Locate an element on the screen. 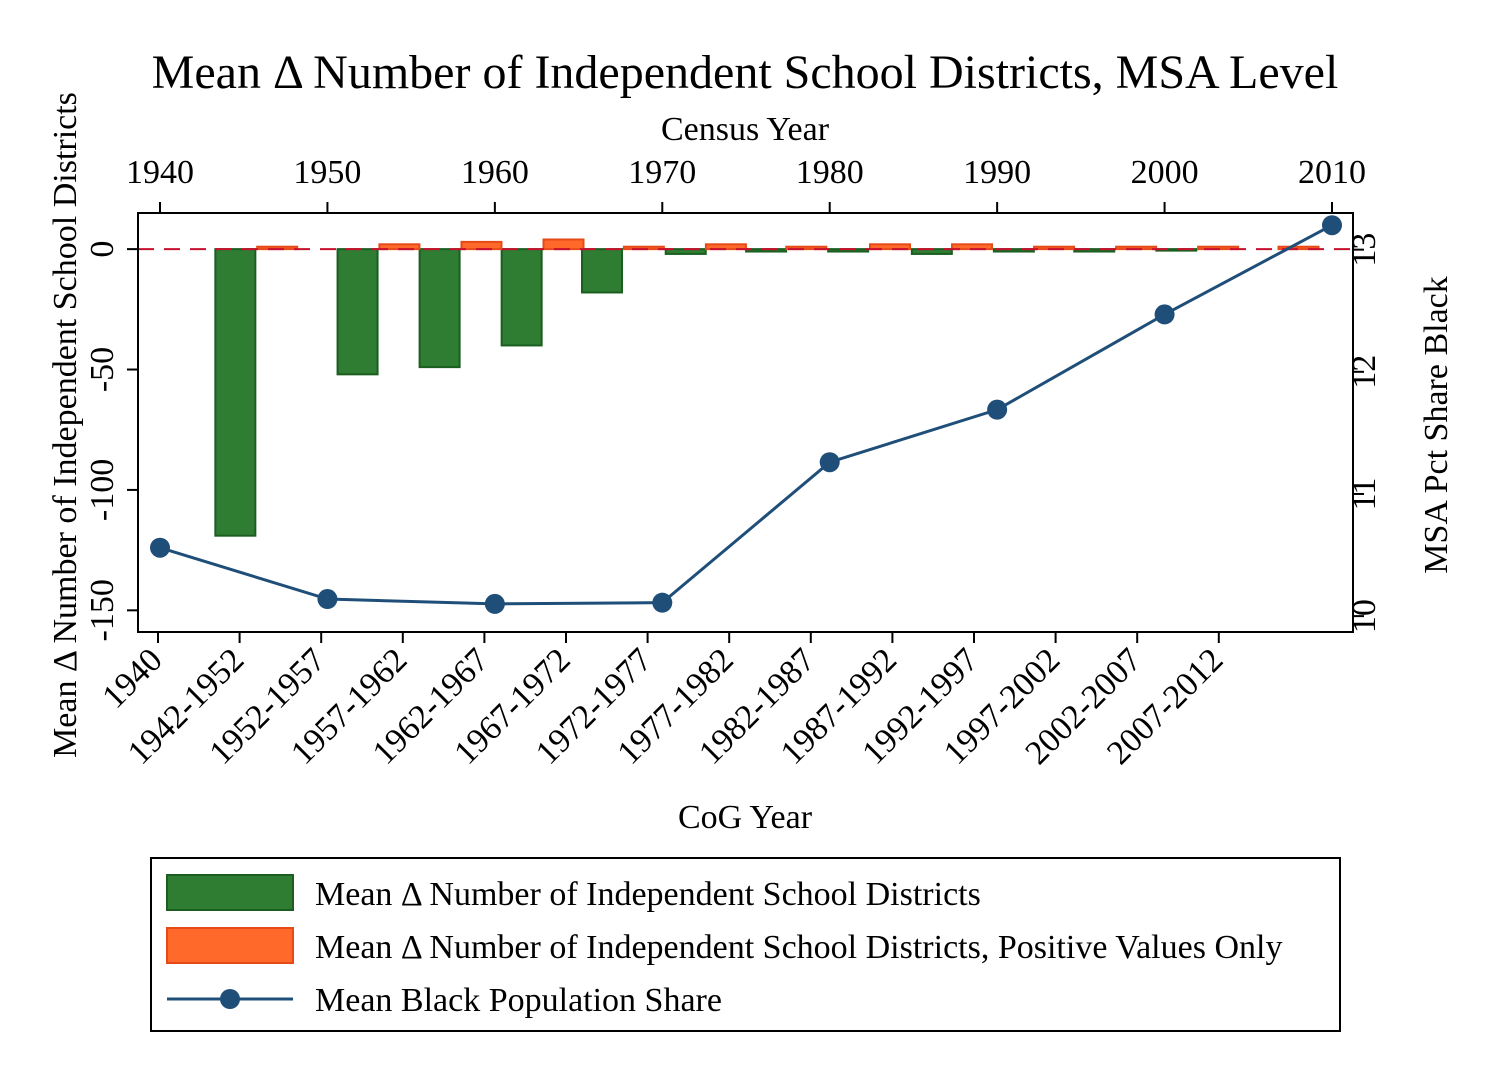  top-tick-label: 2010 is located at coordinates (1332, 172).